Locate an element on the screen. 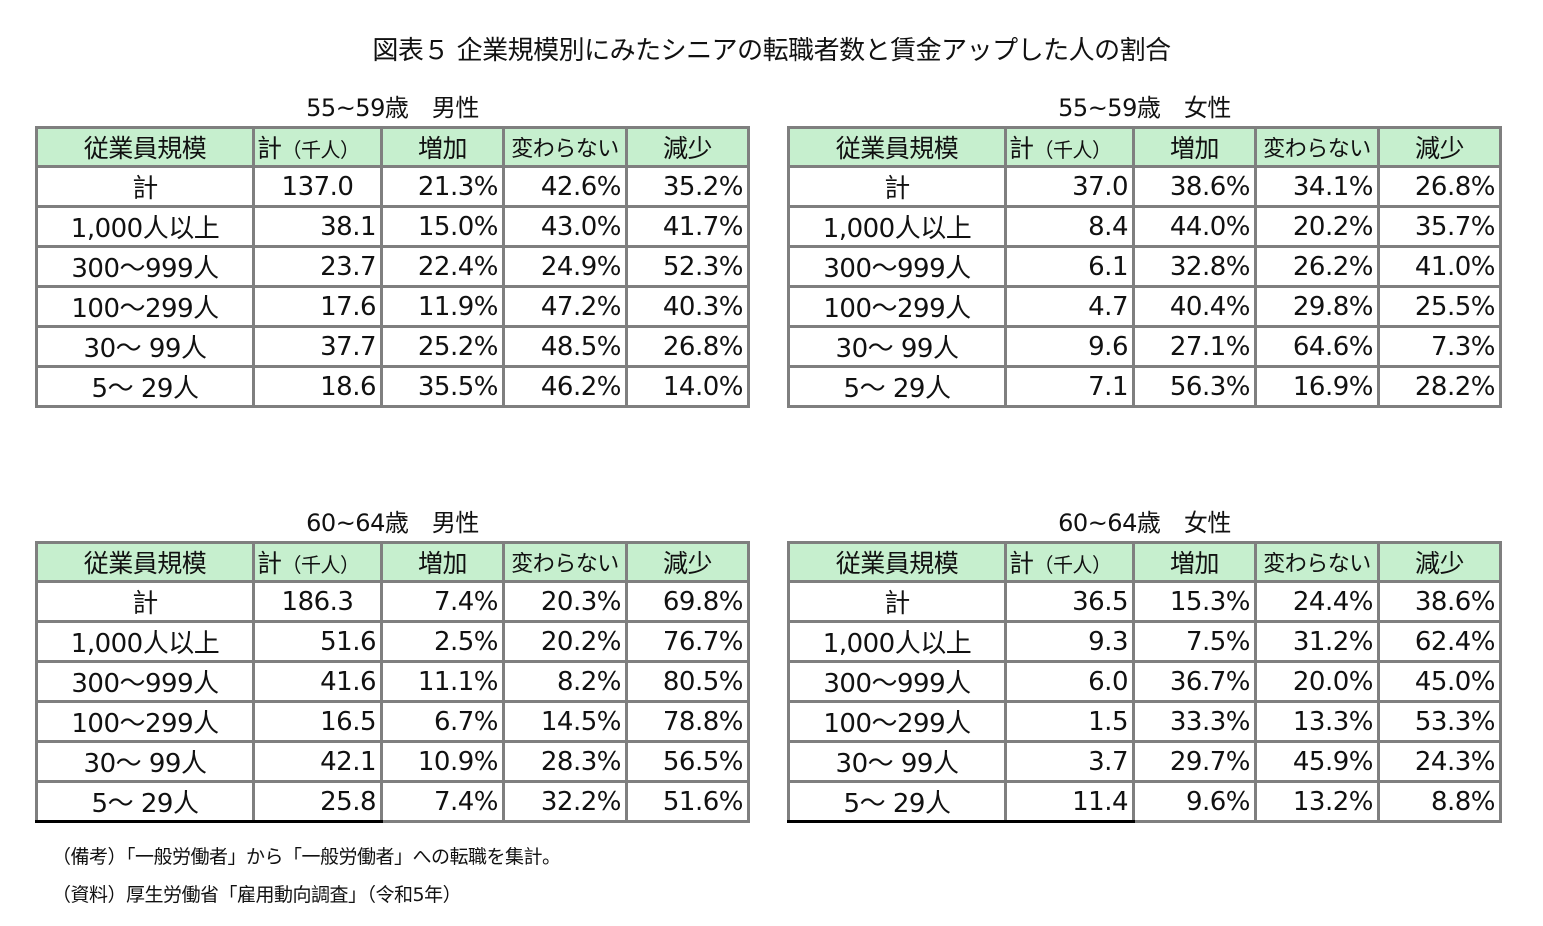 Image resolution: width=1543 pixels, height=926 pixels. table-caption: 60~64歳 男性 is located at coordinates (392, 523).